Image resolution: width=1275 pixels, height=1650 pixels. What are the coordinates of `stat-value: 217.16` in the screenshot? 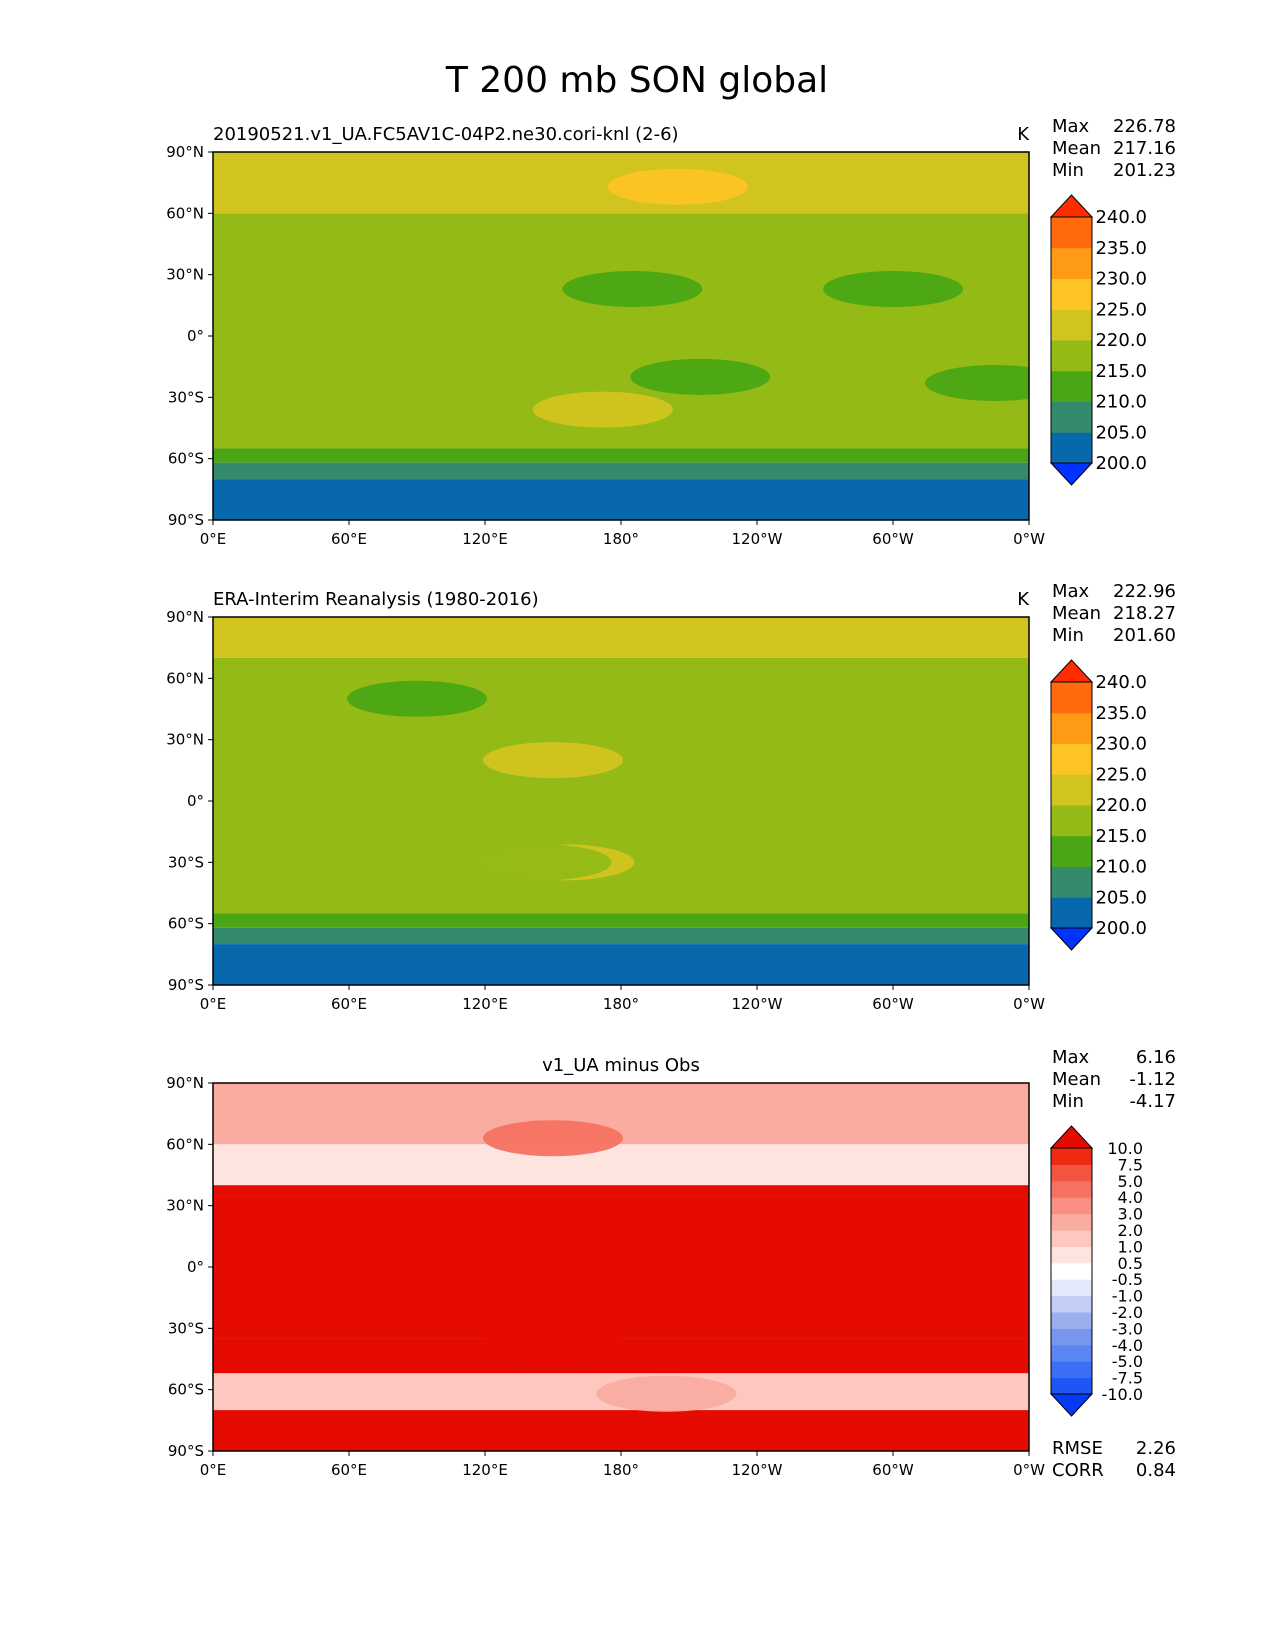 It's located at (1144, 148).